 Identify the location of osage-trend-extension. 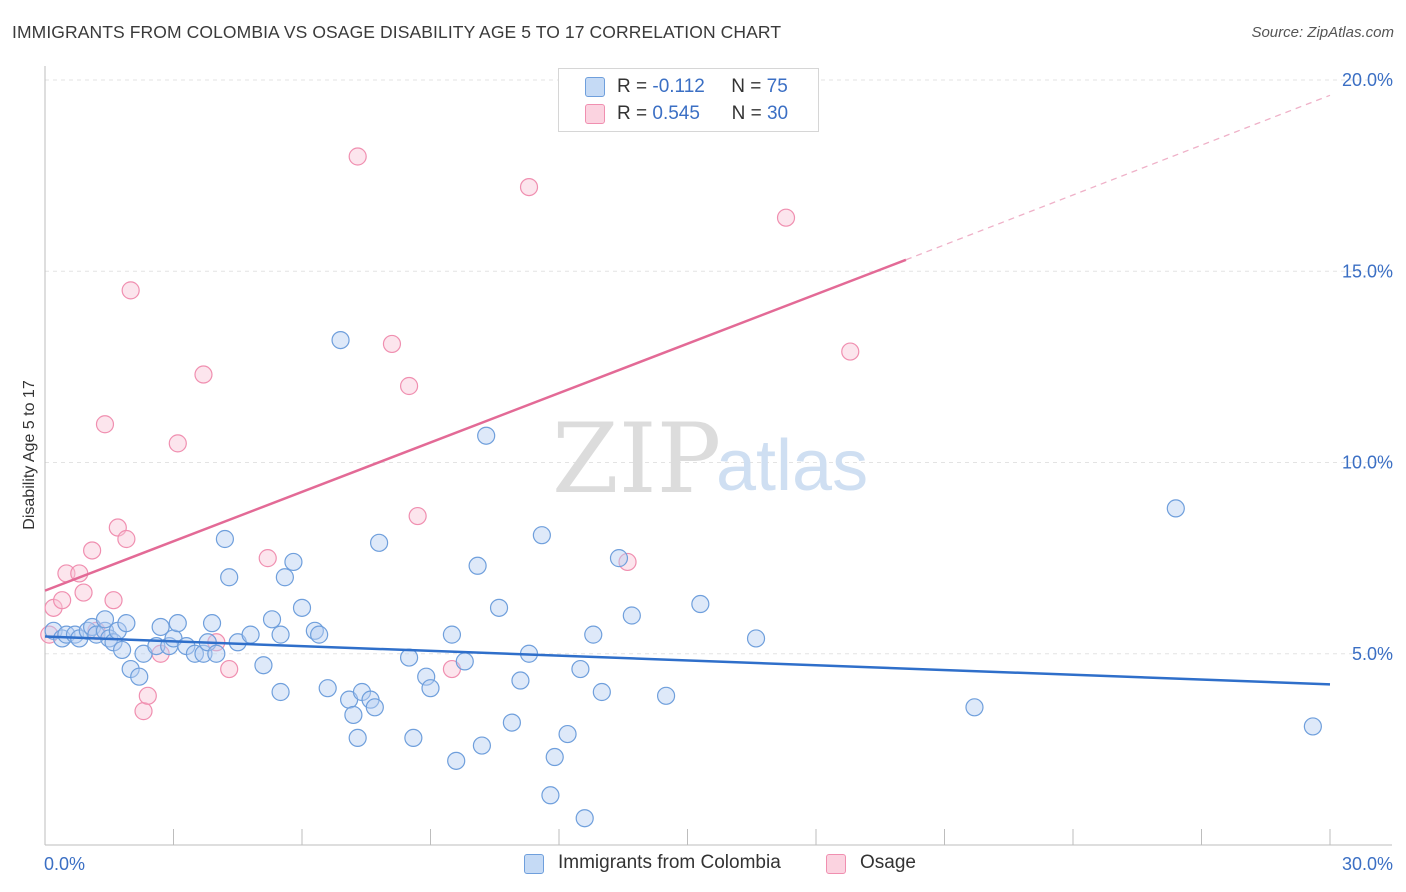
(1118, 177).